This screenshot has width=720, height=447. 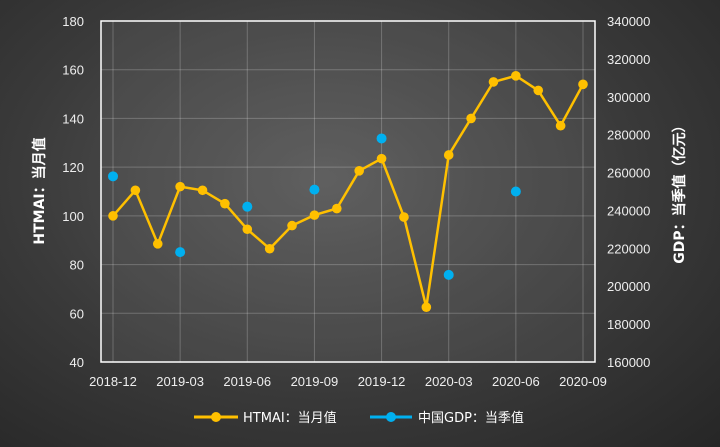 What do you see at coordinates (315, 381) in the screenshot?
I see `x-tick-label: 2019-09` at bounding box center [315, 381].